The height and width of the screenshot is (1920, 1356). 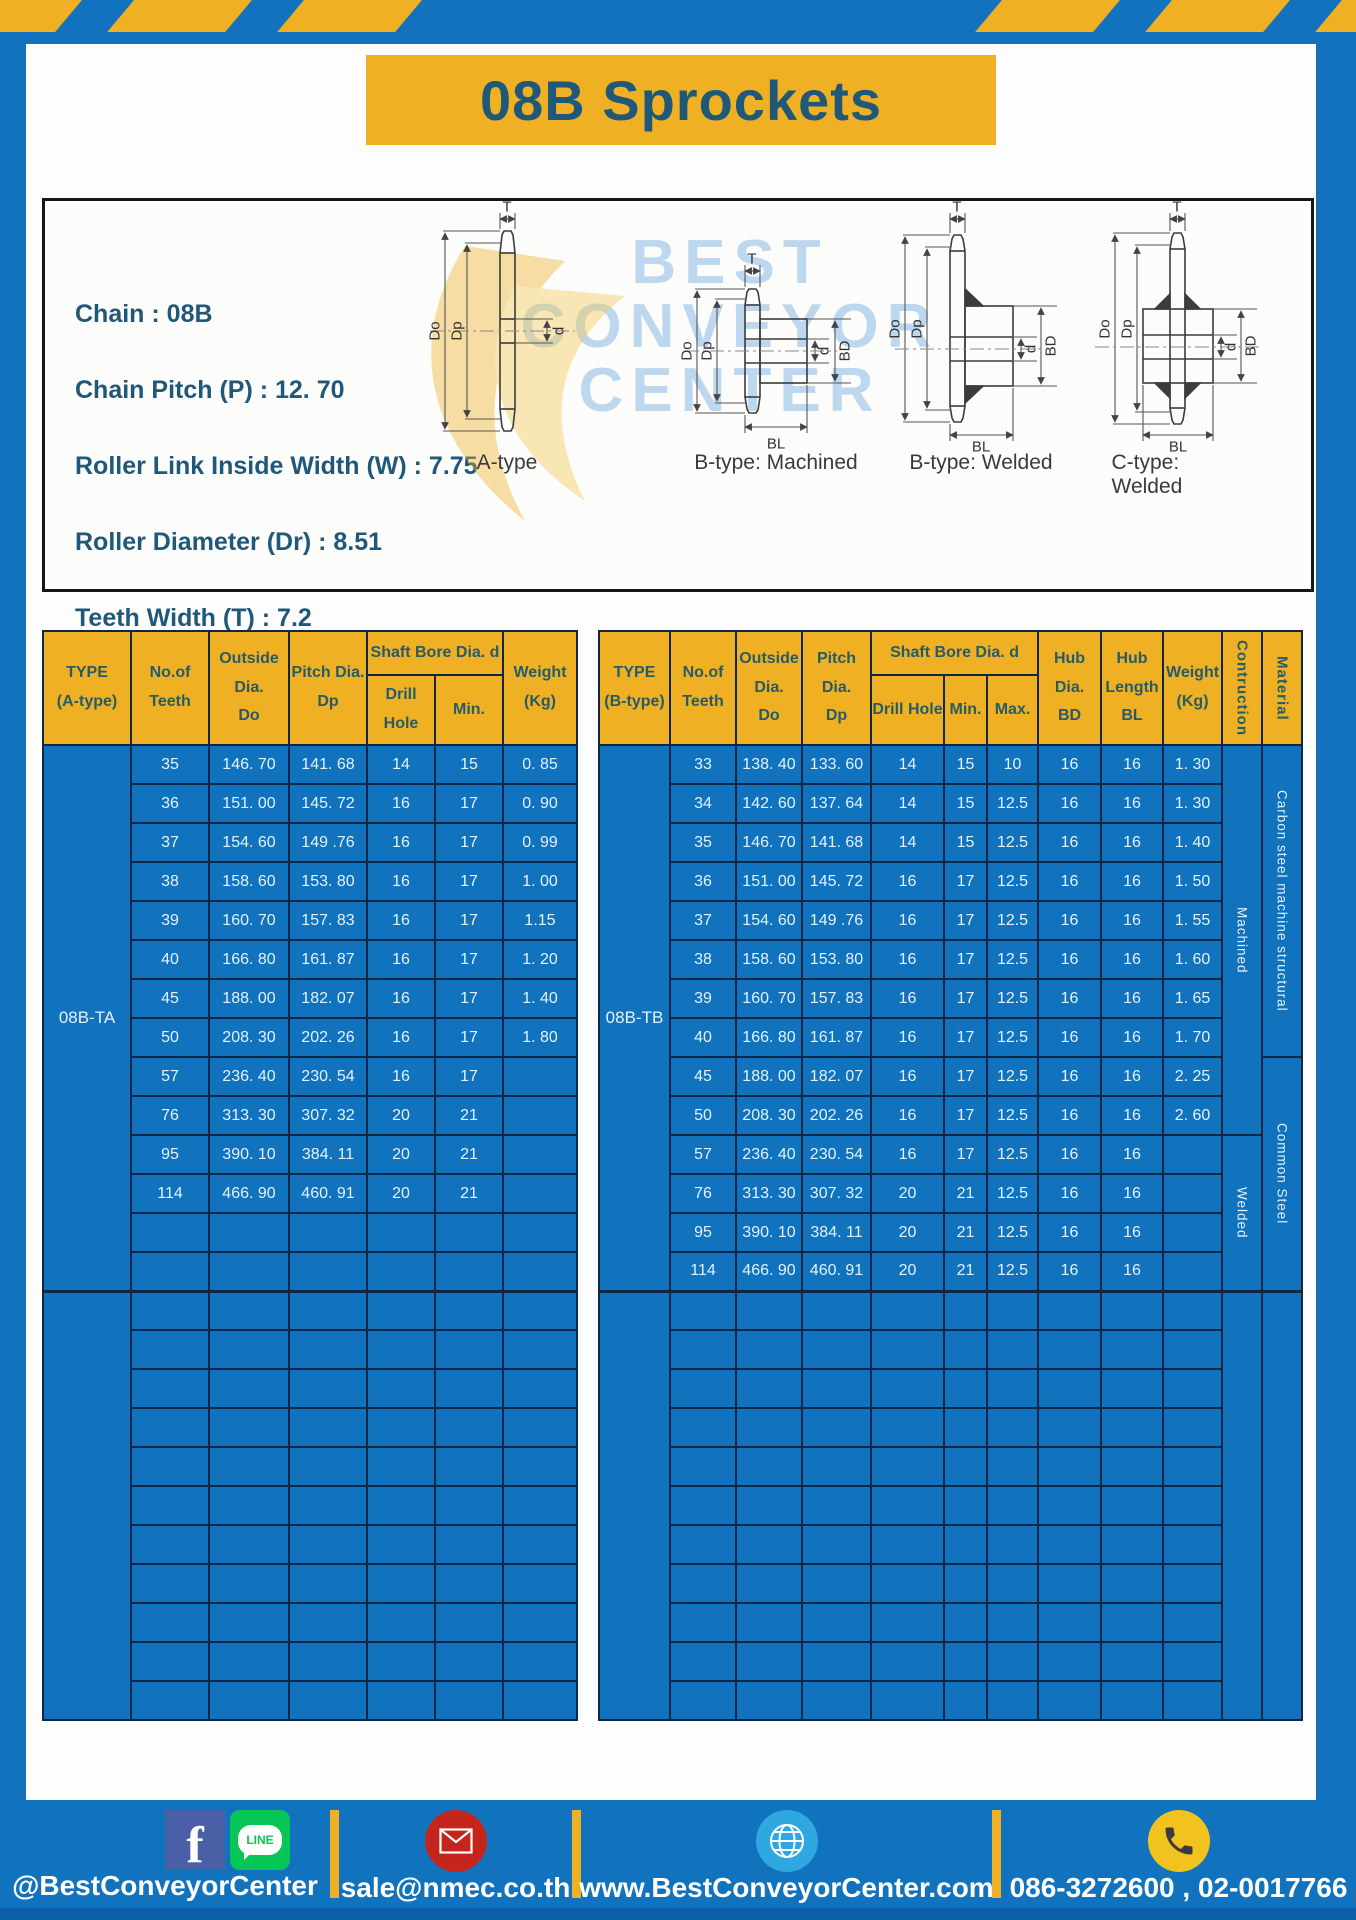 What do you see at coordinates (1105, 329) in the screenshot?
I see `dim-label-do: Do` at bounding box center [1105, 329].